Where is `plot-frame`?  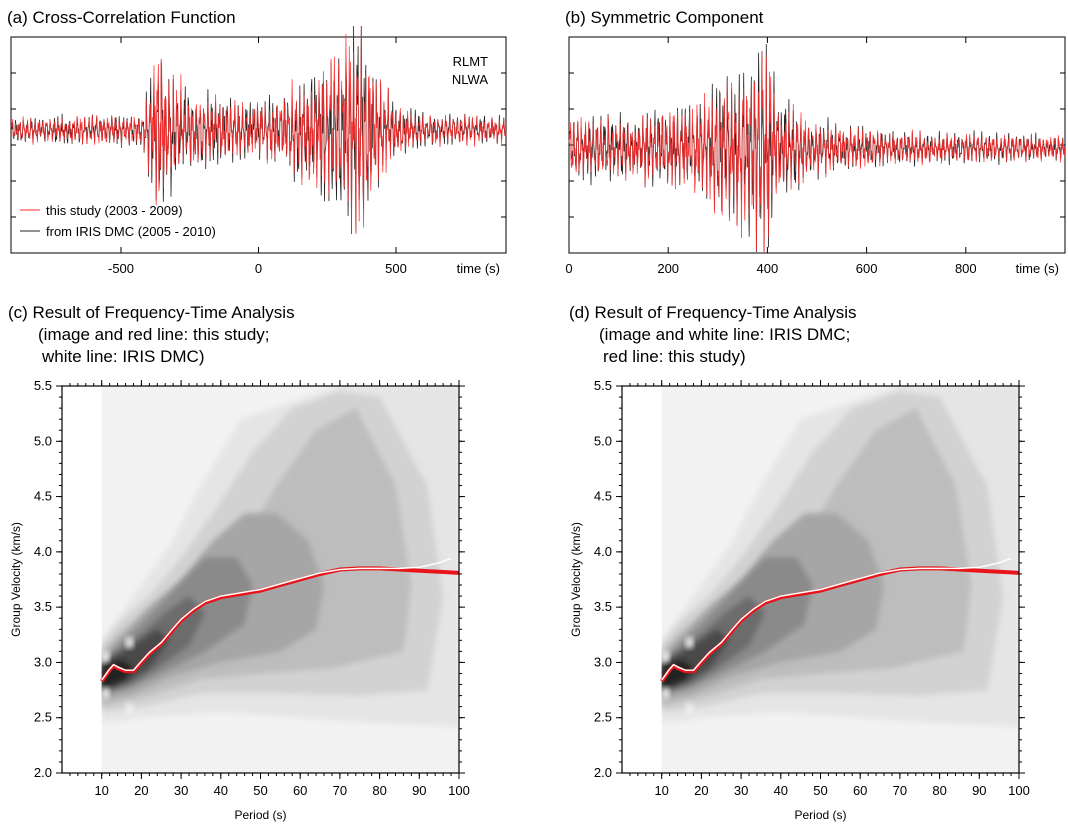 plot-frame is located at coordinates (258, 145).